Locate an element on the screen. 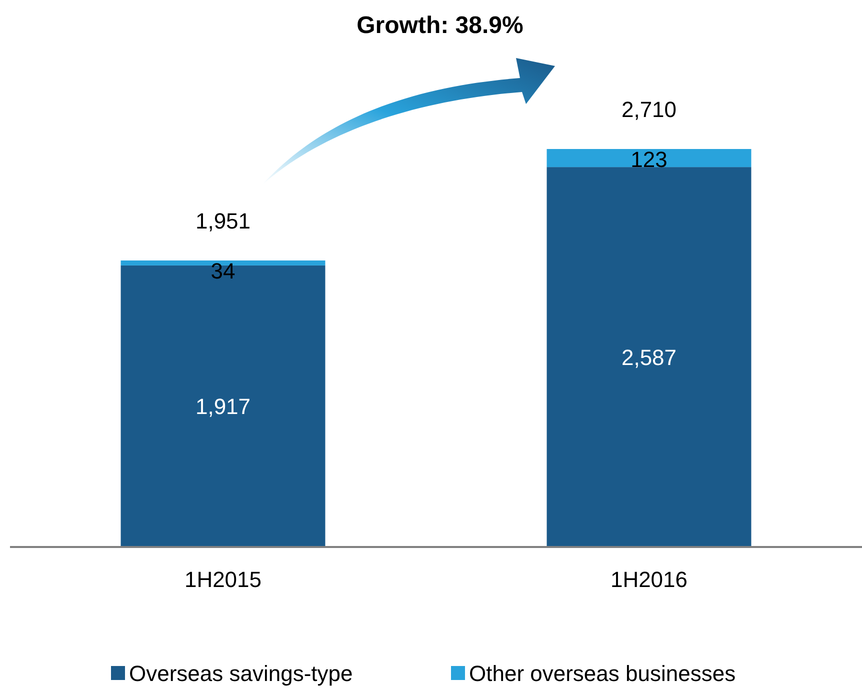 Image resolution: width=862 pixels, height=694 pixels. data-label: 123 is located at coordinates (649, 159).